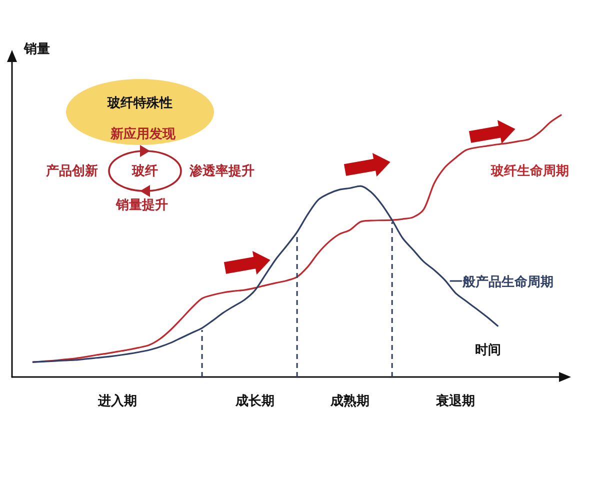  I want to click on annotation: 新应用发现, so click(143, 134).